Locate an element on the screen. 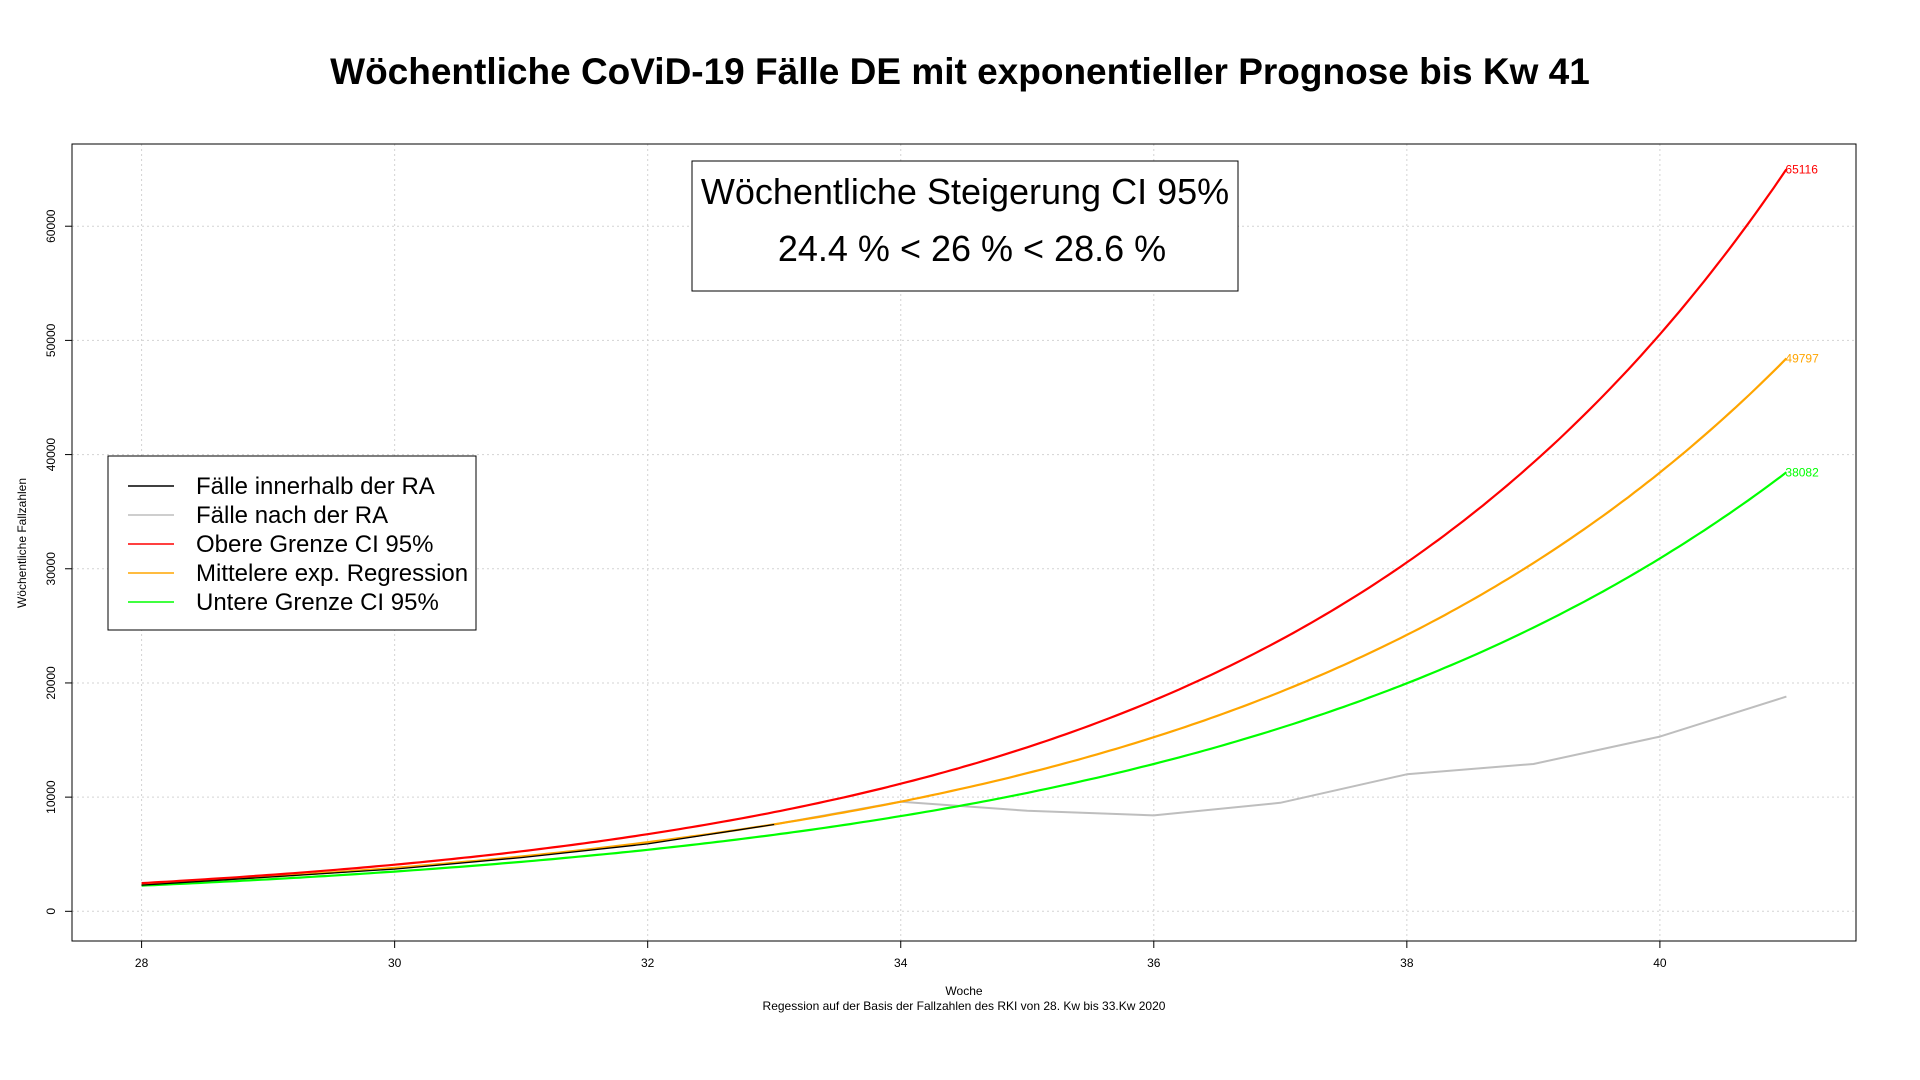 The width and height of the screenshot is (1920, 1080). x-tick-label: 40 is located at coordinates (1660, 963).